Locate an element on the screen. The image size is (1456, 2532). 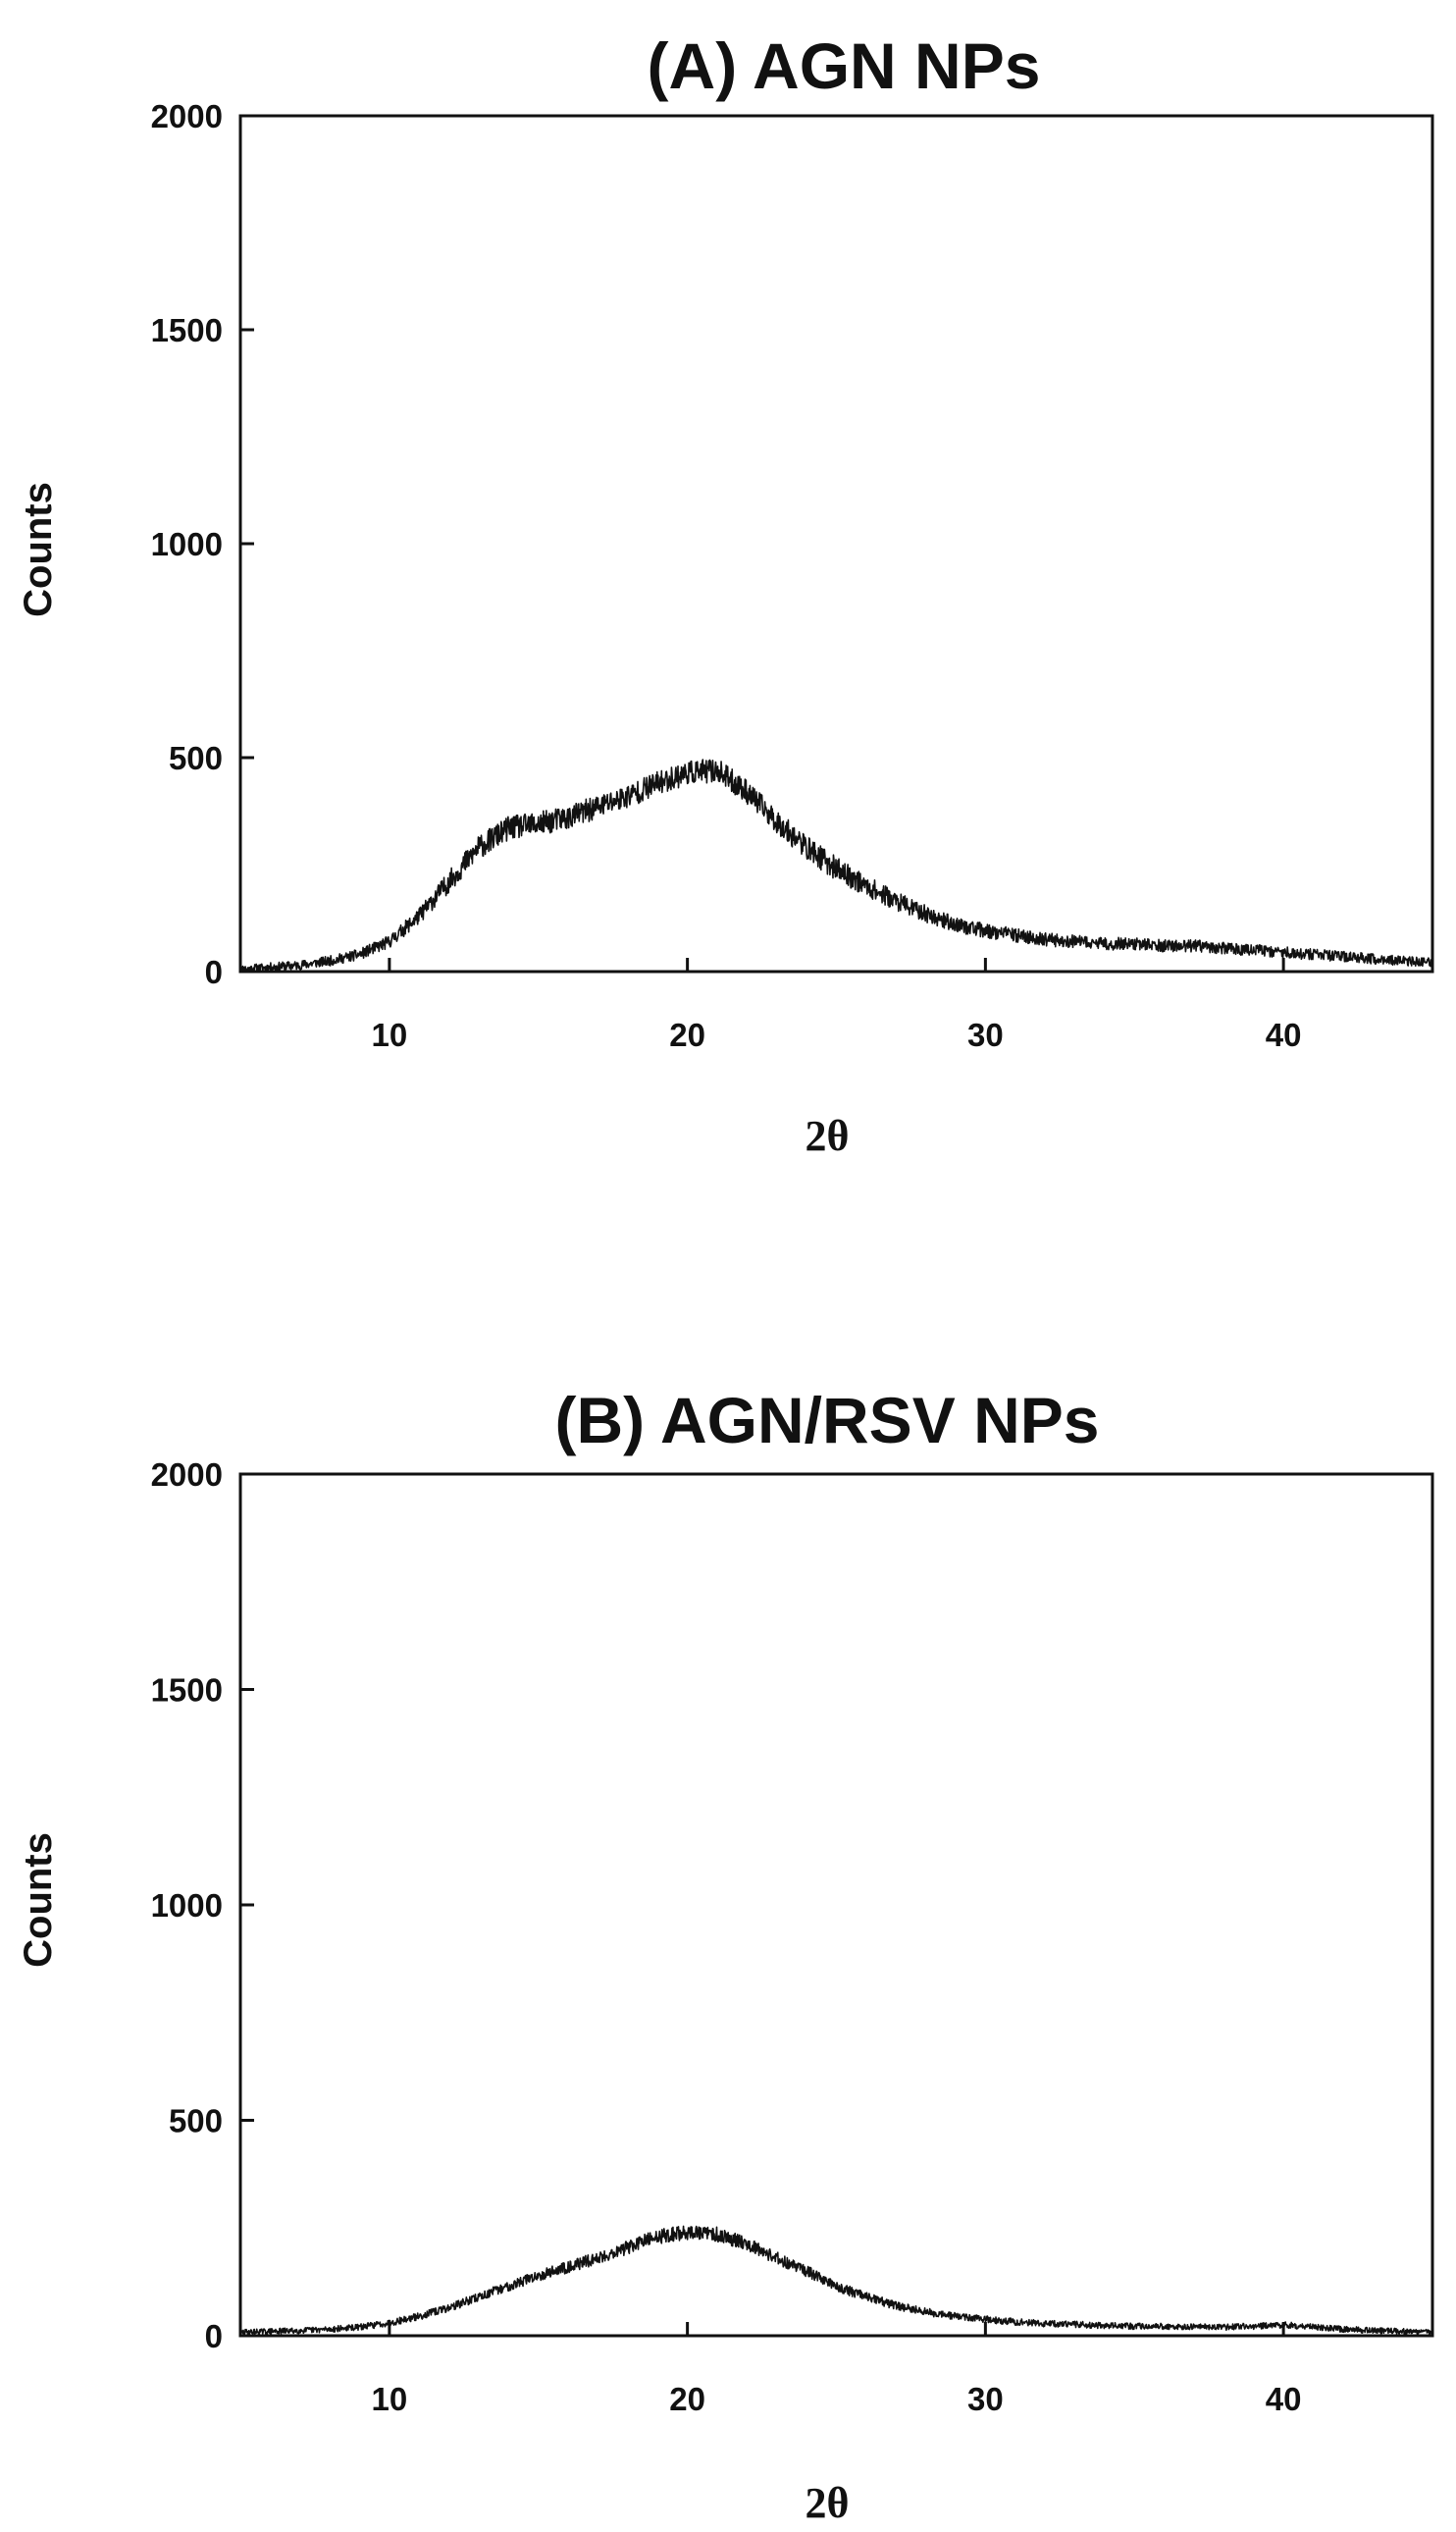
chart-b-y-tick-label: 0 is located at coordinates (214, 2336).